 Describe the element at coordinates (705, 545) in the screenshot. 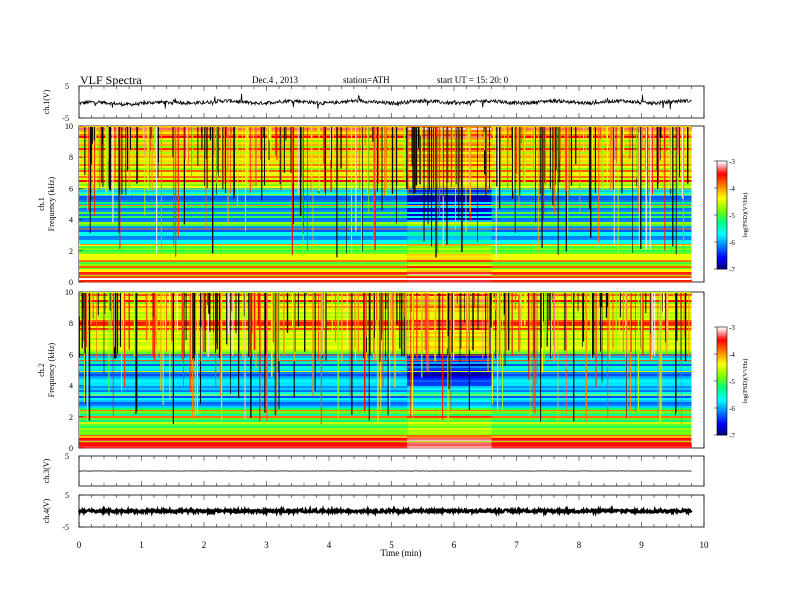

I see `x-tick-label: 10` at that location.